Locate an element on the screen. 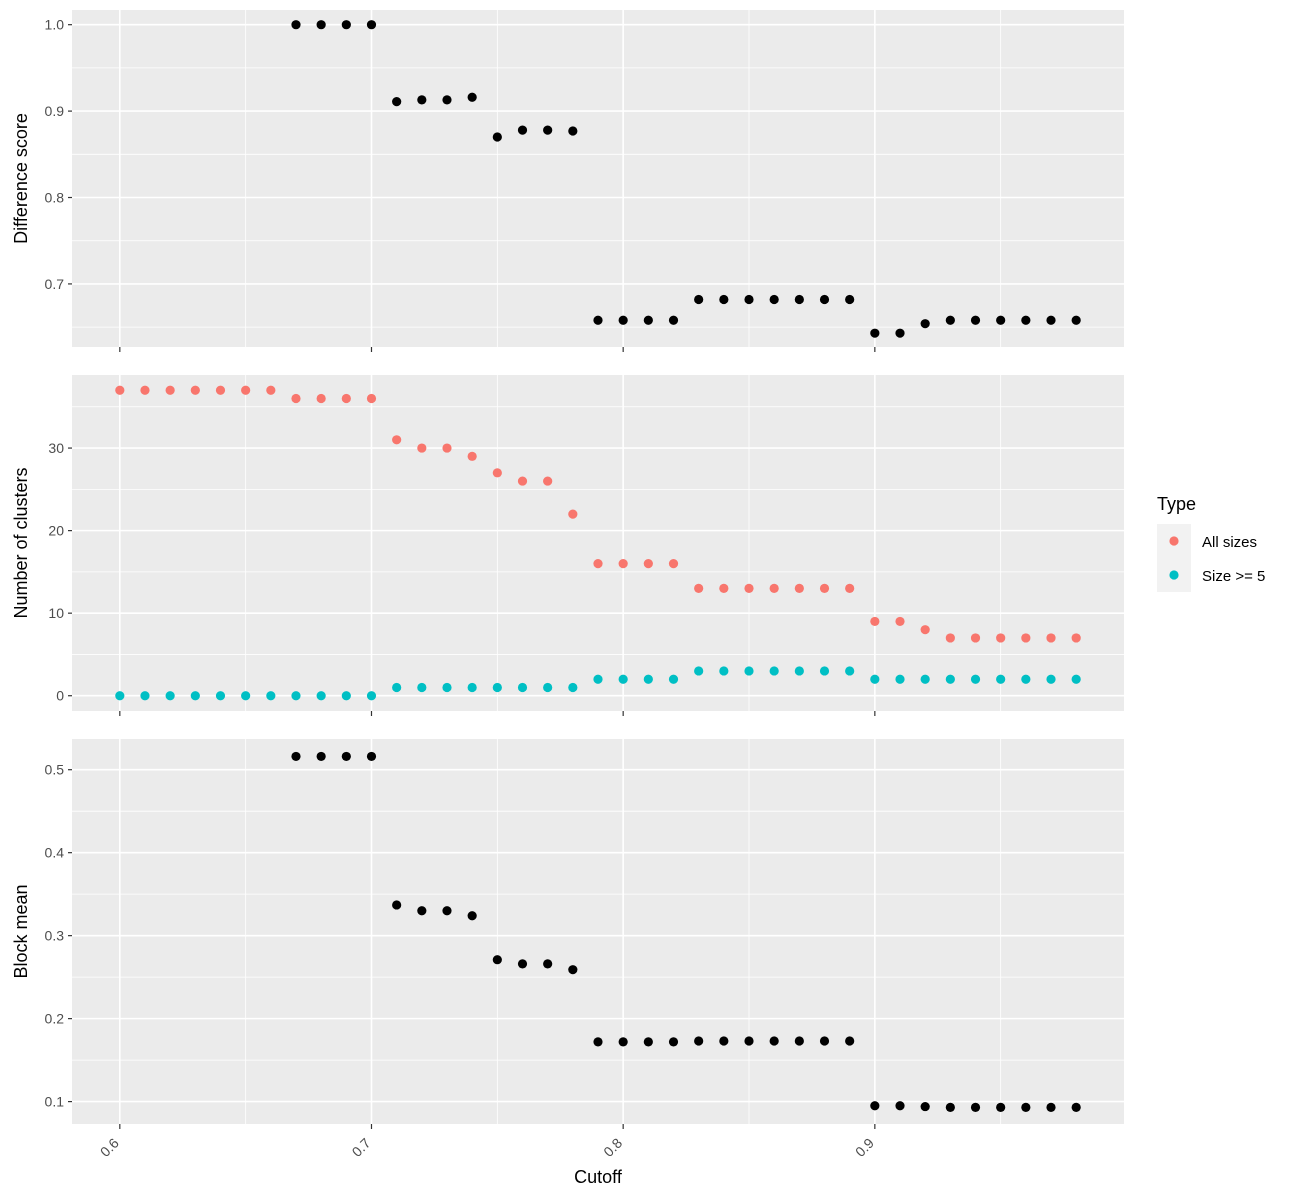  y-tick-label: 0.5 is located at coordinates (55, 770).